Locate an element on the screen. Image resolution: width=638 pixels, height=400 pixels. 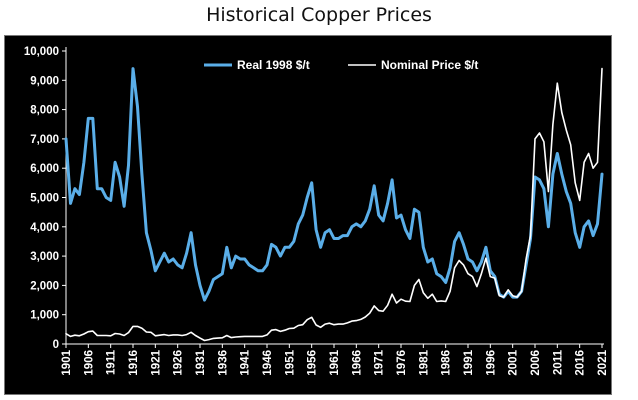
y-tick-label: 1,000 is located at coordinates (44, 316).